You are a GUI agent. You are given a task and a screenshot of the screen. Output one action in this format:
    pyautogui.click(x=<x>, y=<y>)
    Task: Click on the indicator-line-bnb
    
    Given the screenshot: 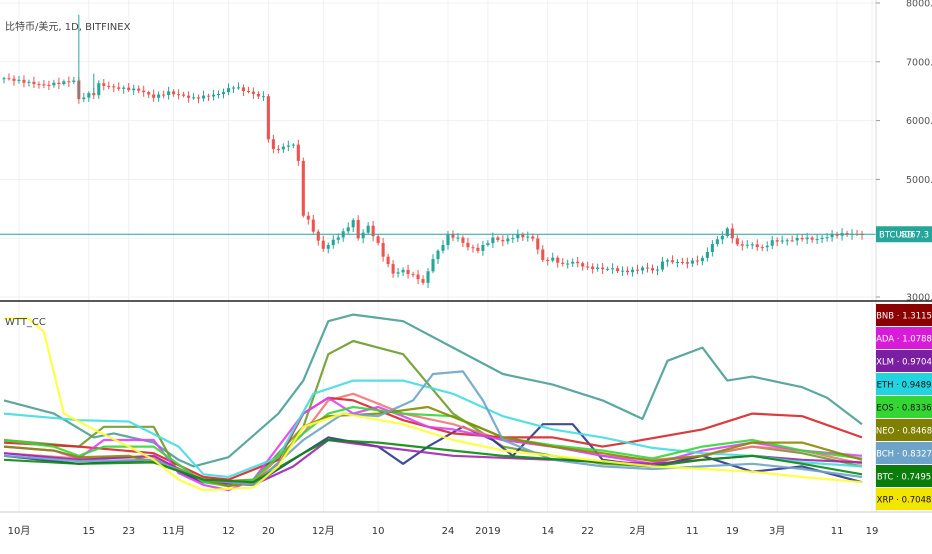 What is the action you would take?
    pyautogui.click(x=433, y=438)
    